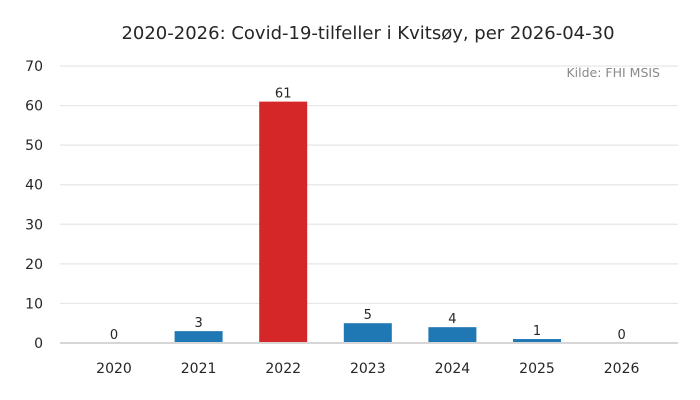  I want to click on bar-2024, so click(452, 335).